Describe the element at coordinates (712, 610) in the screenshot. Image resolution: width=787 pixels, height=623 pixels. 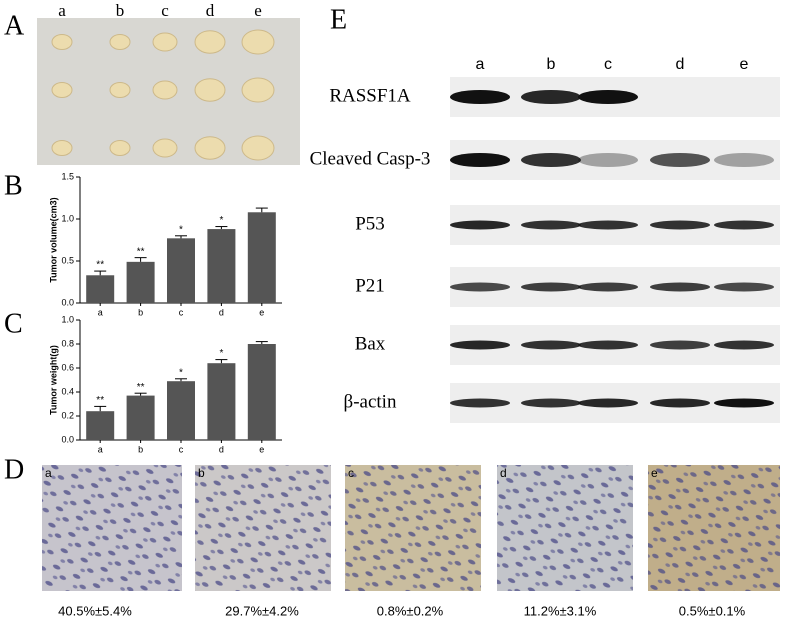
I see `caption: 0.5%±0.1%` at that location.